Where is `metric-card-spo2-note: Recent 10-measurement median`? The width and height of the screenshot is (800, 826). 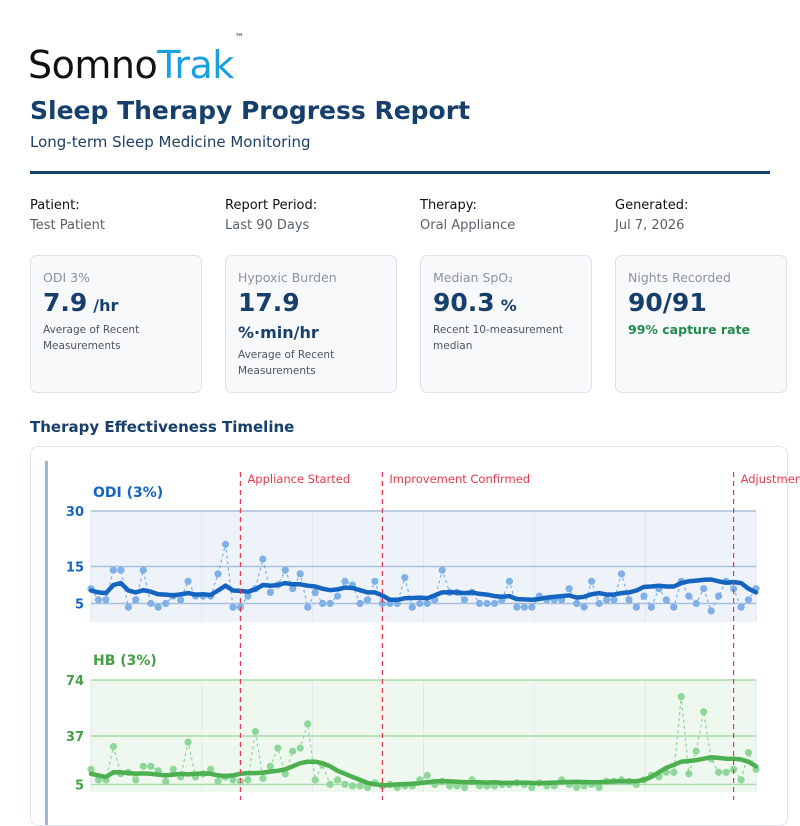 metric-card-spo2-note: Recent 10-measurement median is located at coordinates (498, 338).